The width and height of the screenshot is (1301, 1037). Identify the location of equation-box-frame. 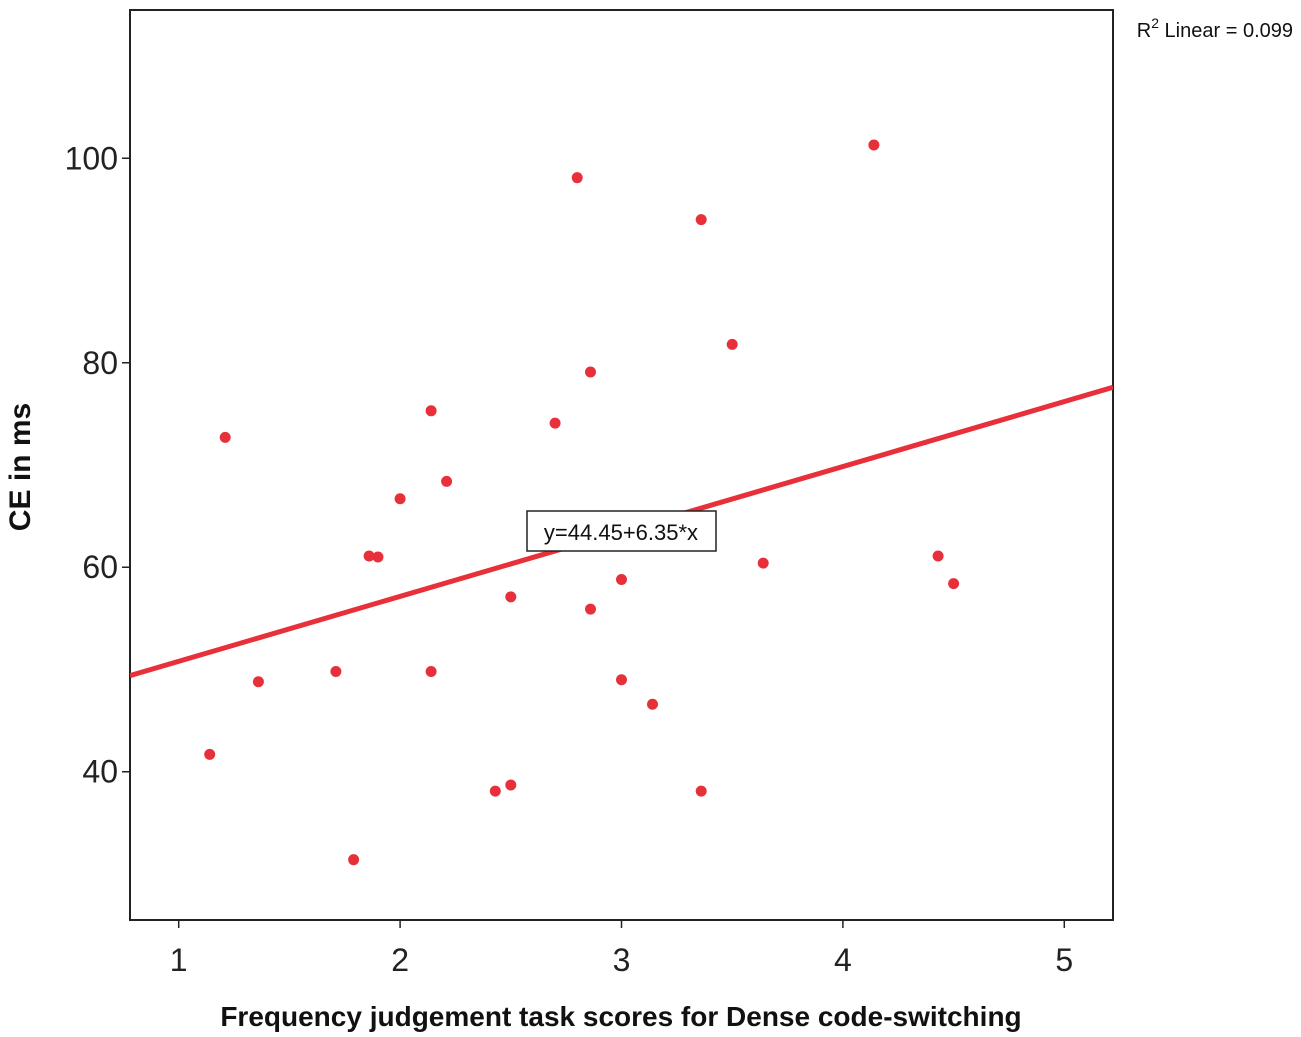
(621, 531).